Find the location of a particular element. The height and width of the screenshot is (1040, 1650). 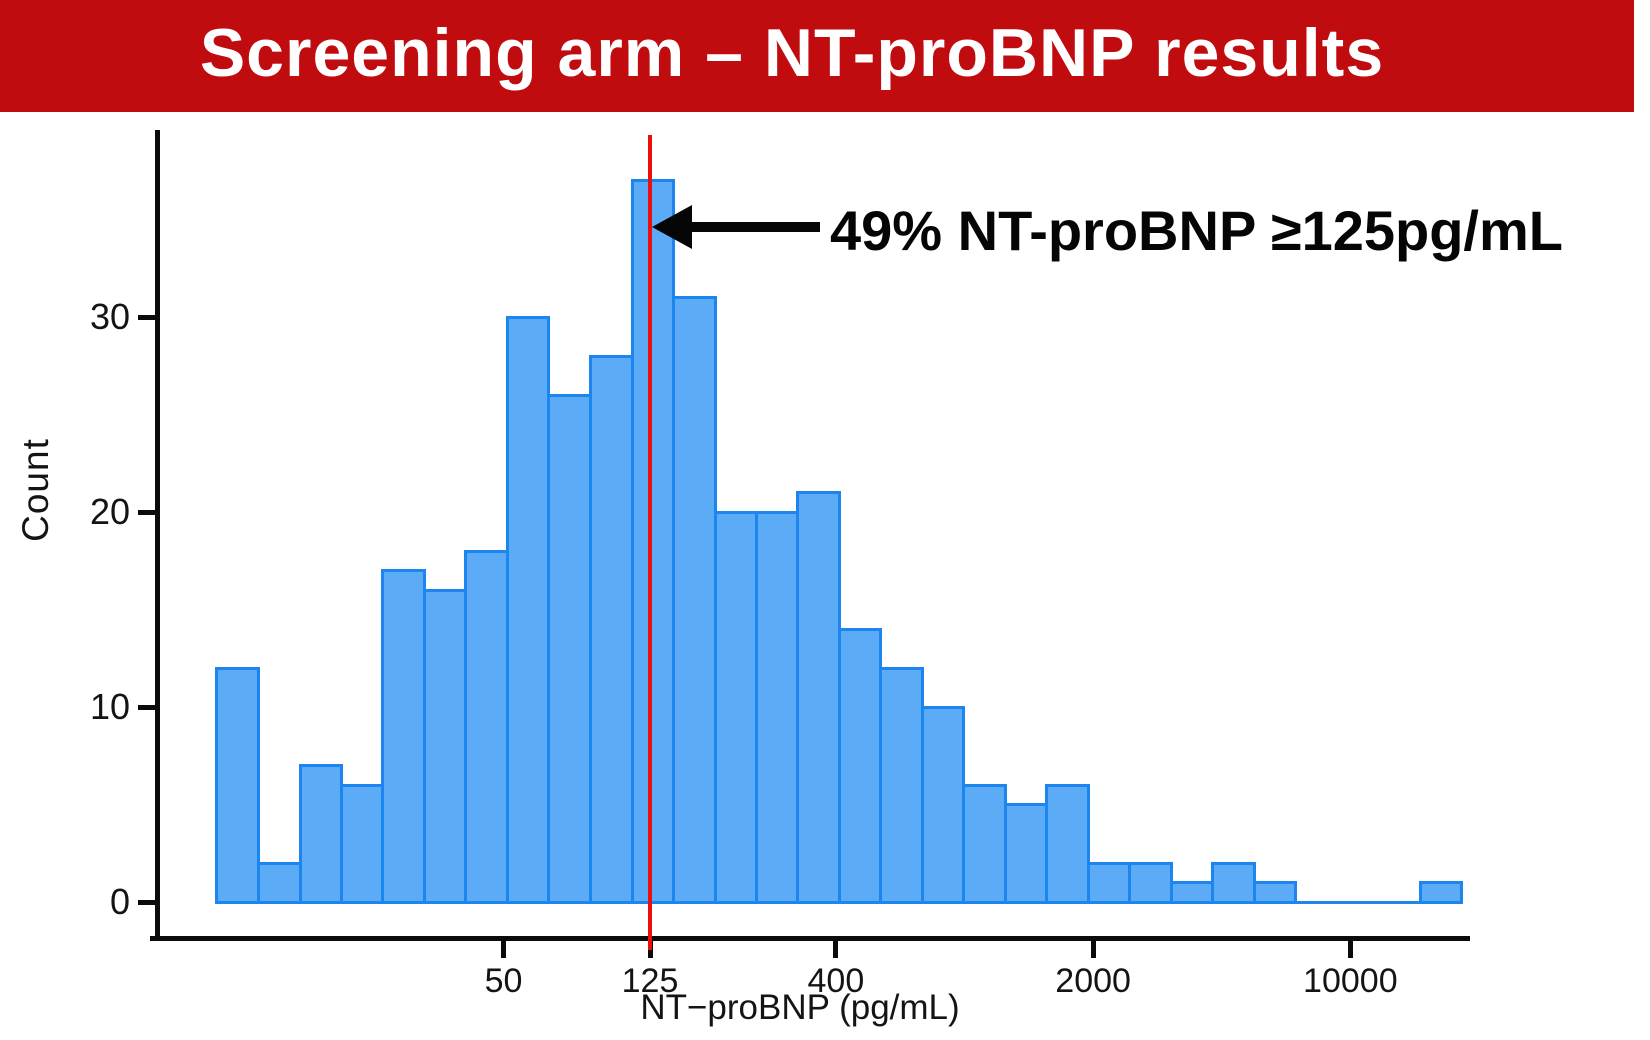

x-tick-label: 400 is located at coordinates (836, 981).